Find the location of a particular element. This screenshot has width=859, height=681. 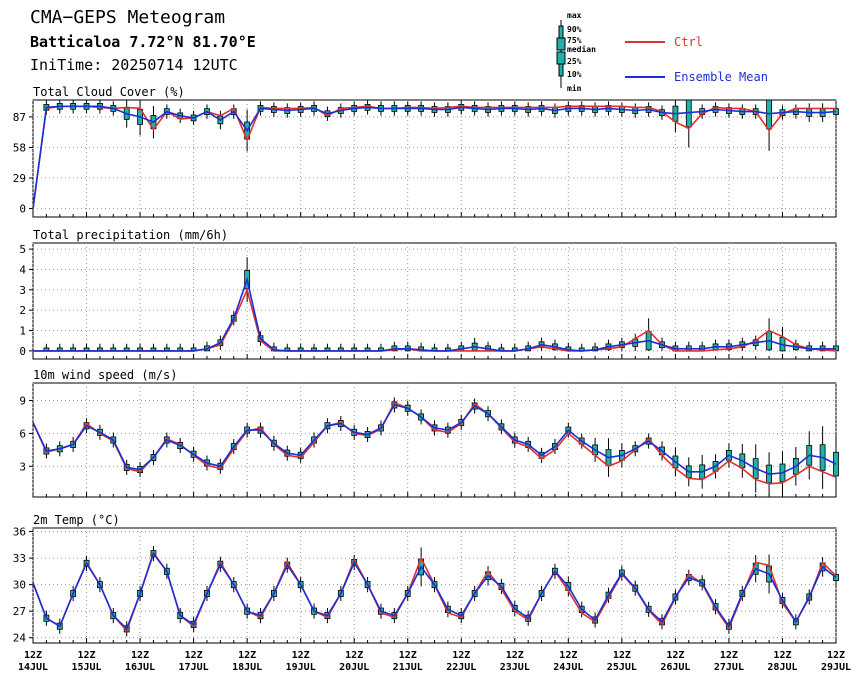

x-tick-date: 21JUL is located at coordinates (408, 667).